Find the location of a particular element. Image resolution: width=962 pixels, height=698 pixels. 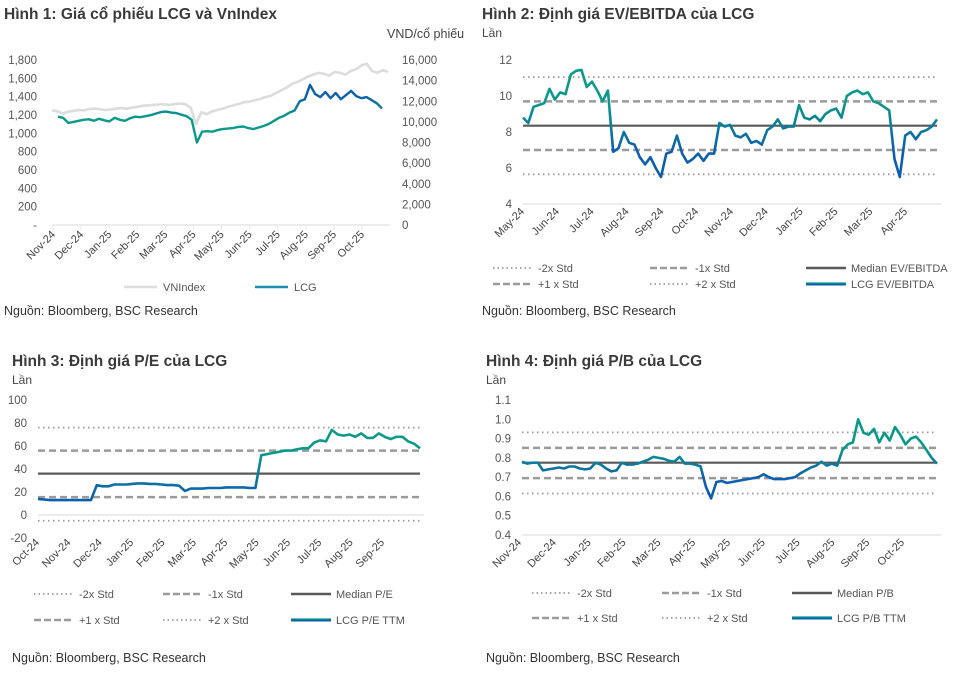

figure-1-source: Nguồn: Bloomberg, BSC Research is located at coordinates (101, 311).